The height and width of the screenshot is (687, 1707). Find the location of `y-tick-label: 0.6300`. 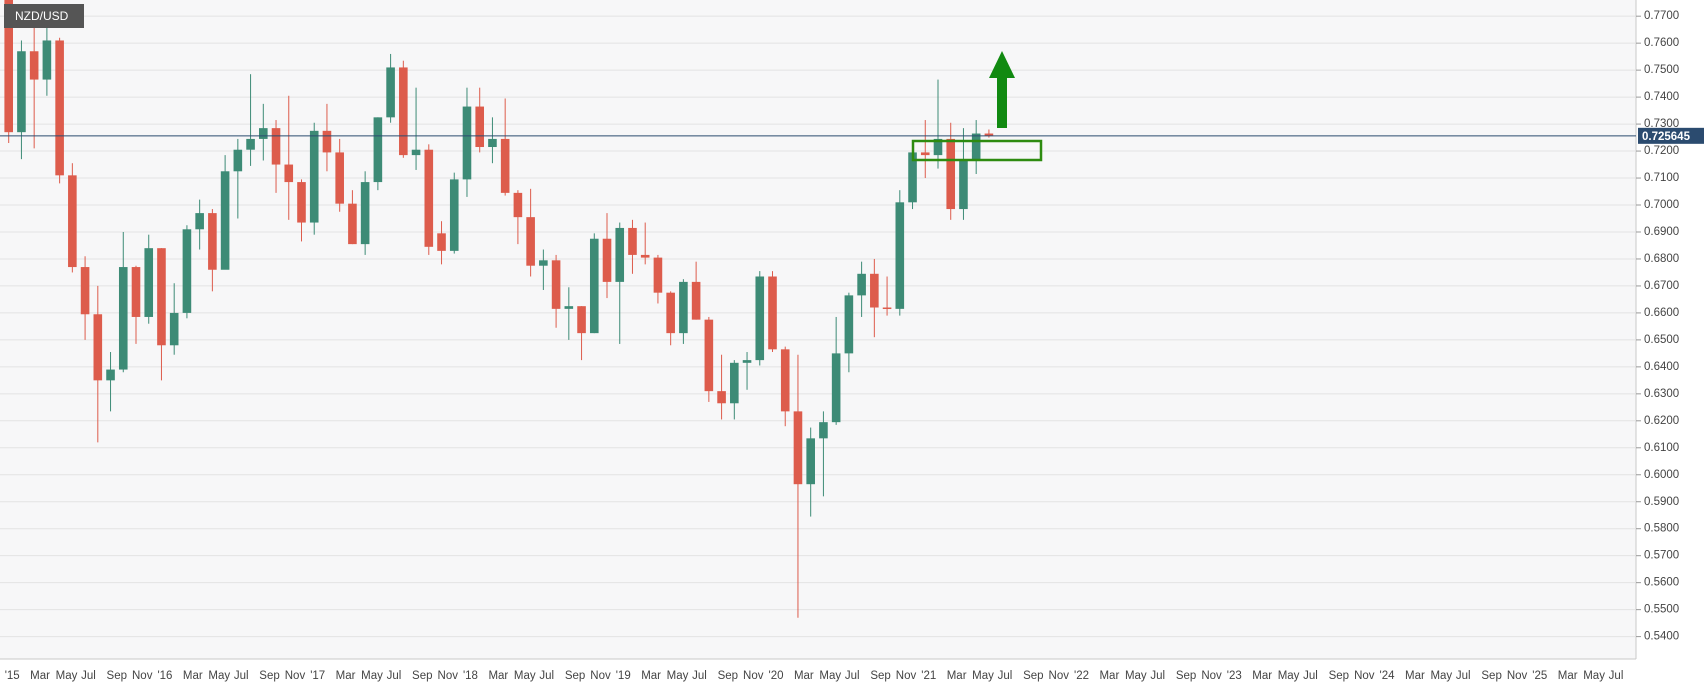

y-tick-label: 0.6300 is located at coordinates (1661, 394).